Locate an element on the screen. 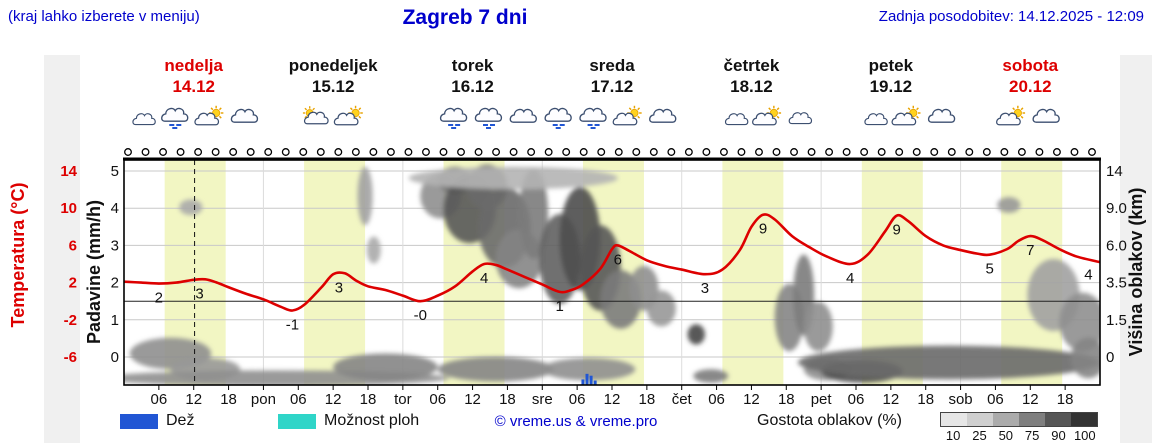  scale-value: 90 is located at coordinates (1058, 435).